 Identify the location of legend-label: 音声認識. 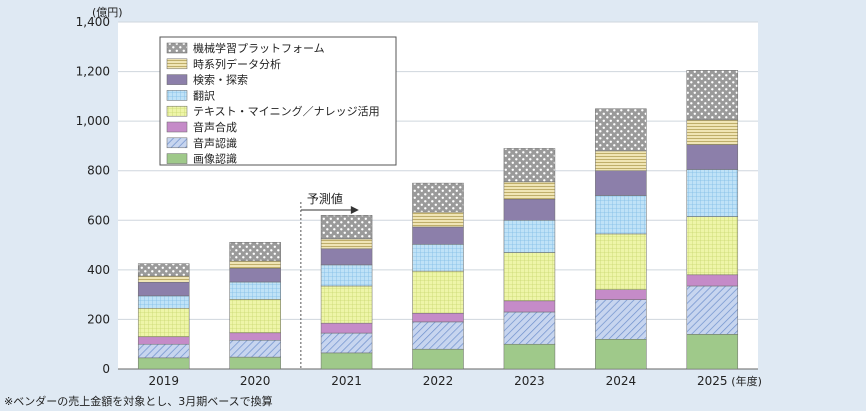
(215, 143).